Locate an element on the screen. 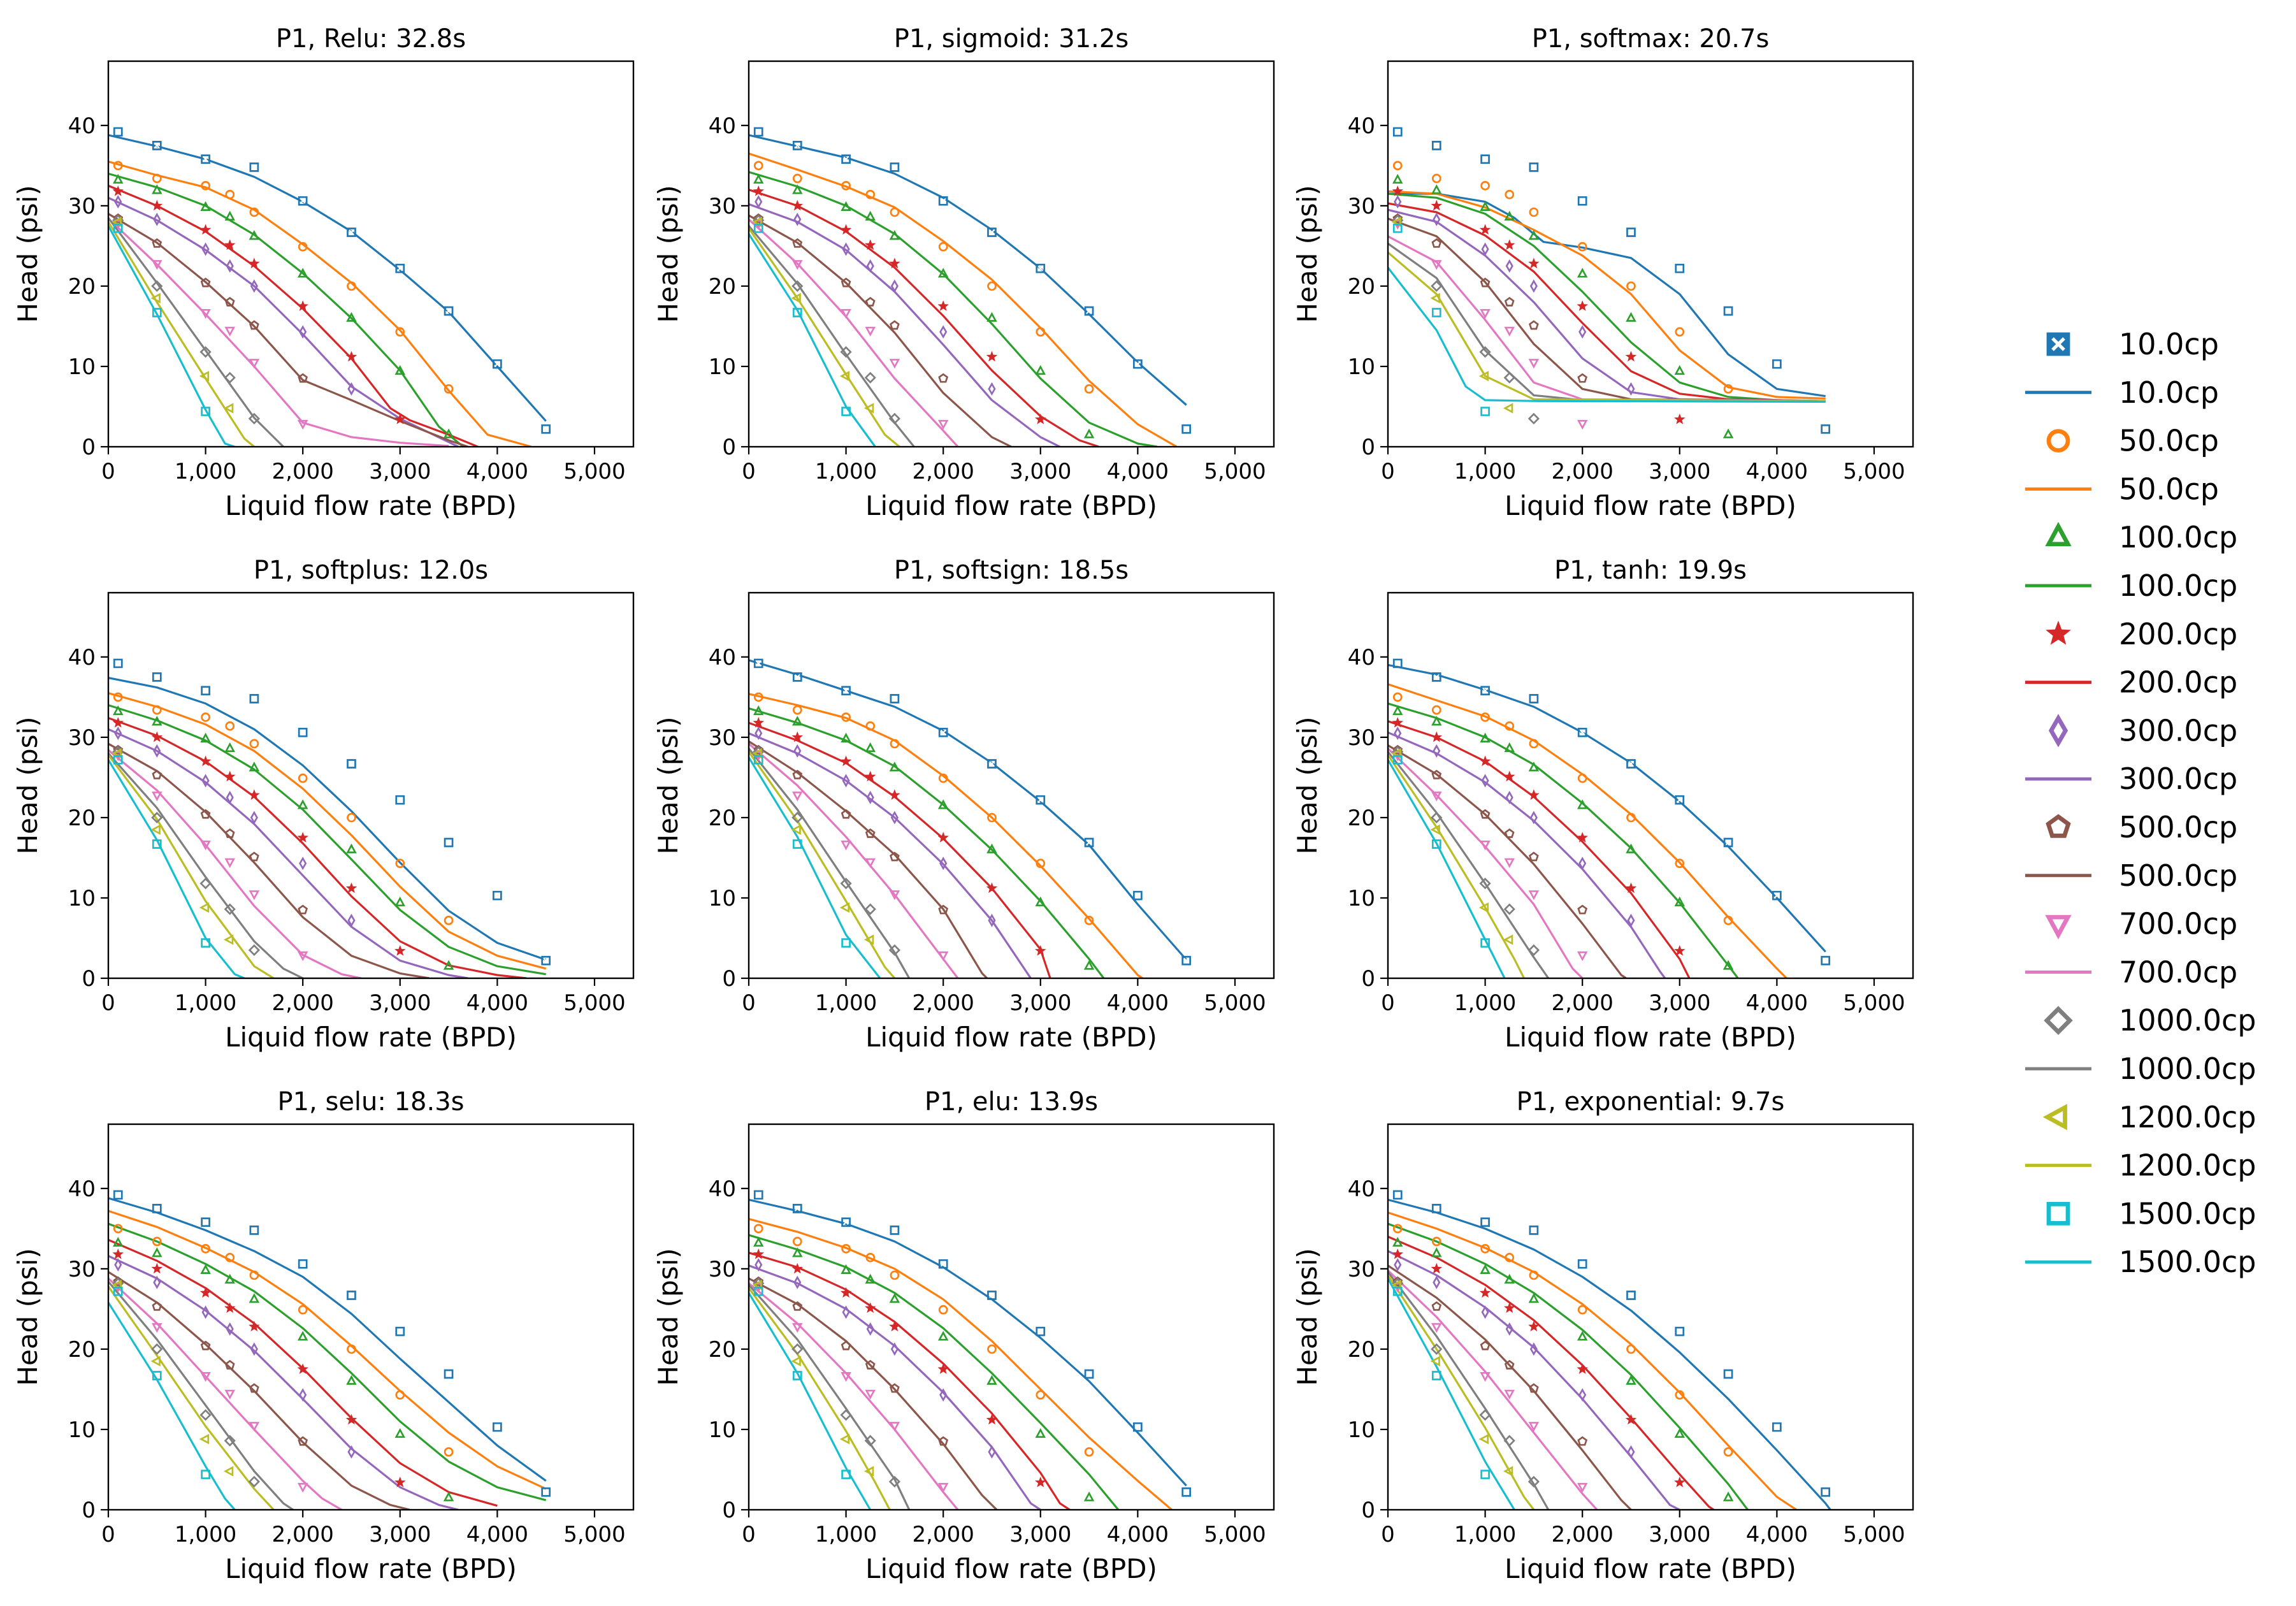  points-1000-0cp is located at coordinates (826, 1382).